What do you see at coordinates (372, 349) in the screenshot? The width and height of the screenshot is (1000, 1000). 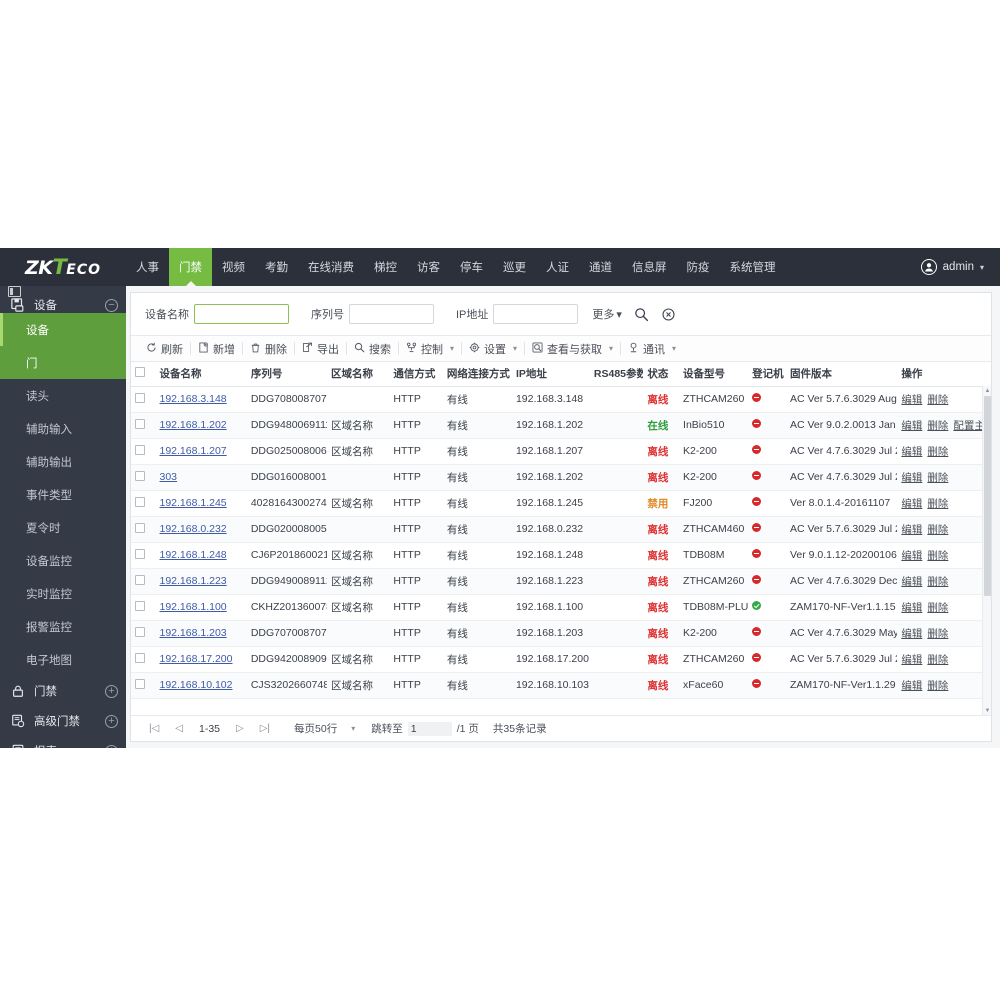 I see `toolbar-button-4: 搜索` at bounding box center [372, 349].